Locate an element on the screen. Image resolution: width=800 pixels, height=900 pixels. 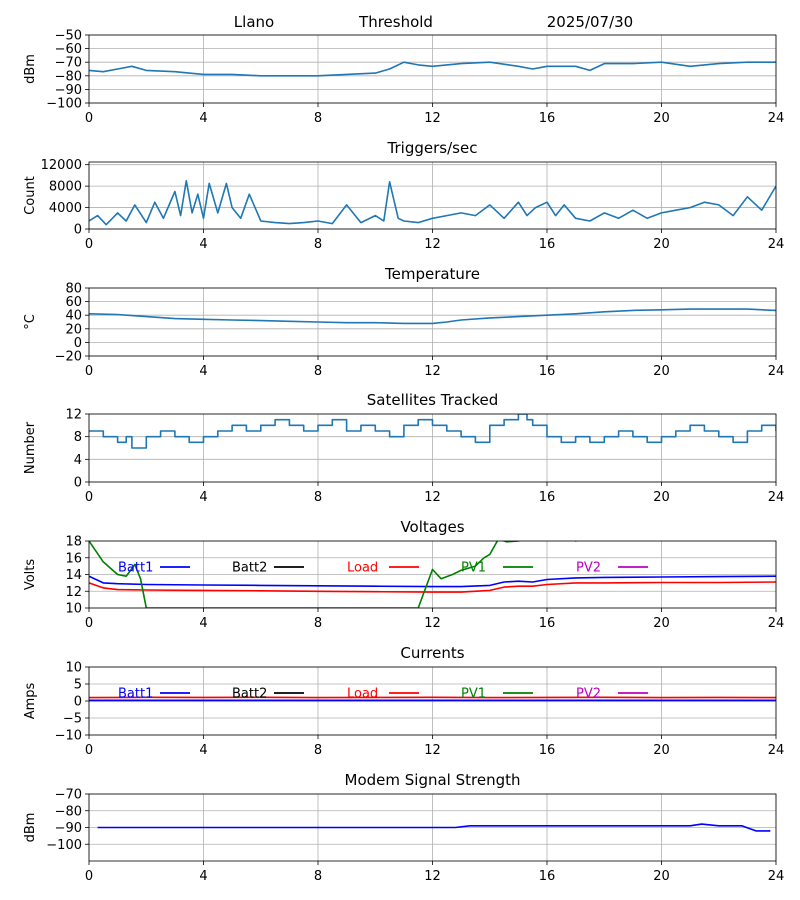
figure-header: Llano Threshold 2025/07/30 is located at coordinates (433, 22).